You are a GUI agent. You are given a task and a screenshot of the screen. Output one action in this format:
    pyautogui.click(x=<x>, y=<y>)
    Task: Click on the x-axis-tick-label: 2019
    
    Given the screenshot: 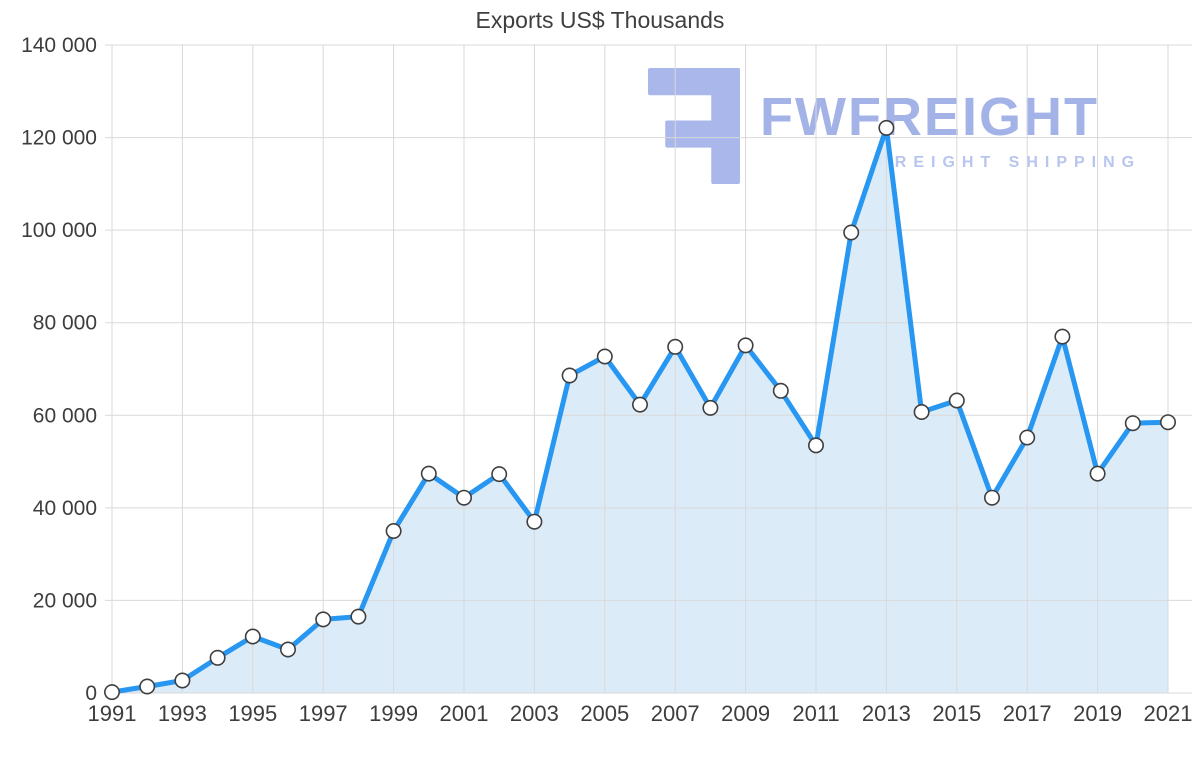 What is the action you would take?
    pyautogui.click(x=1097, y=713)
    